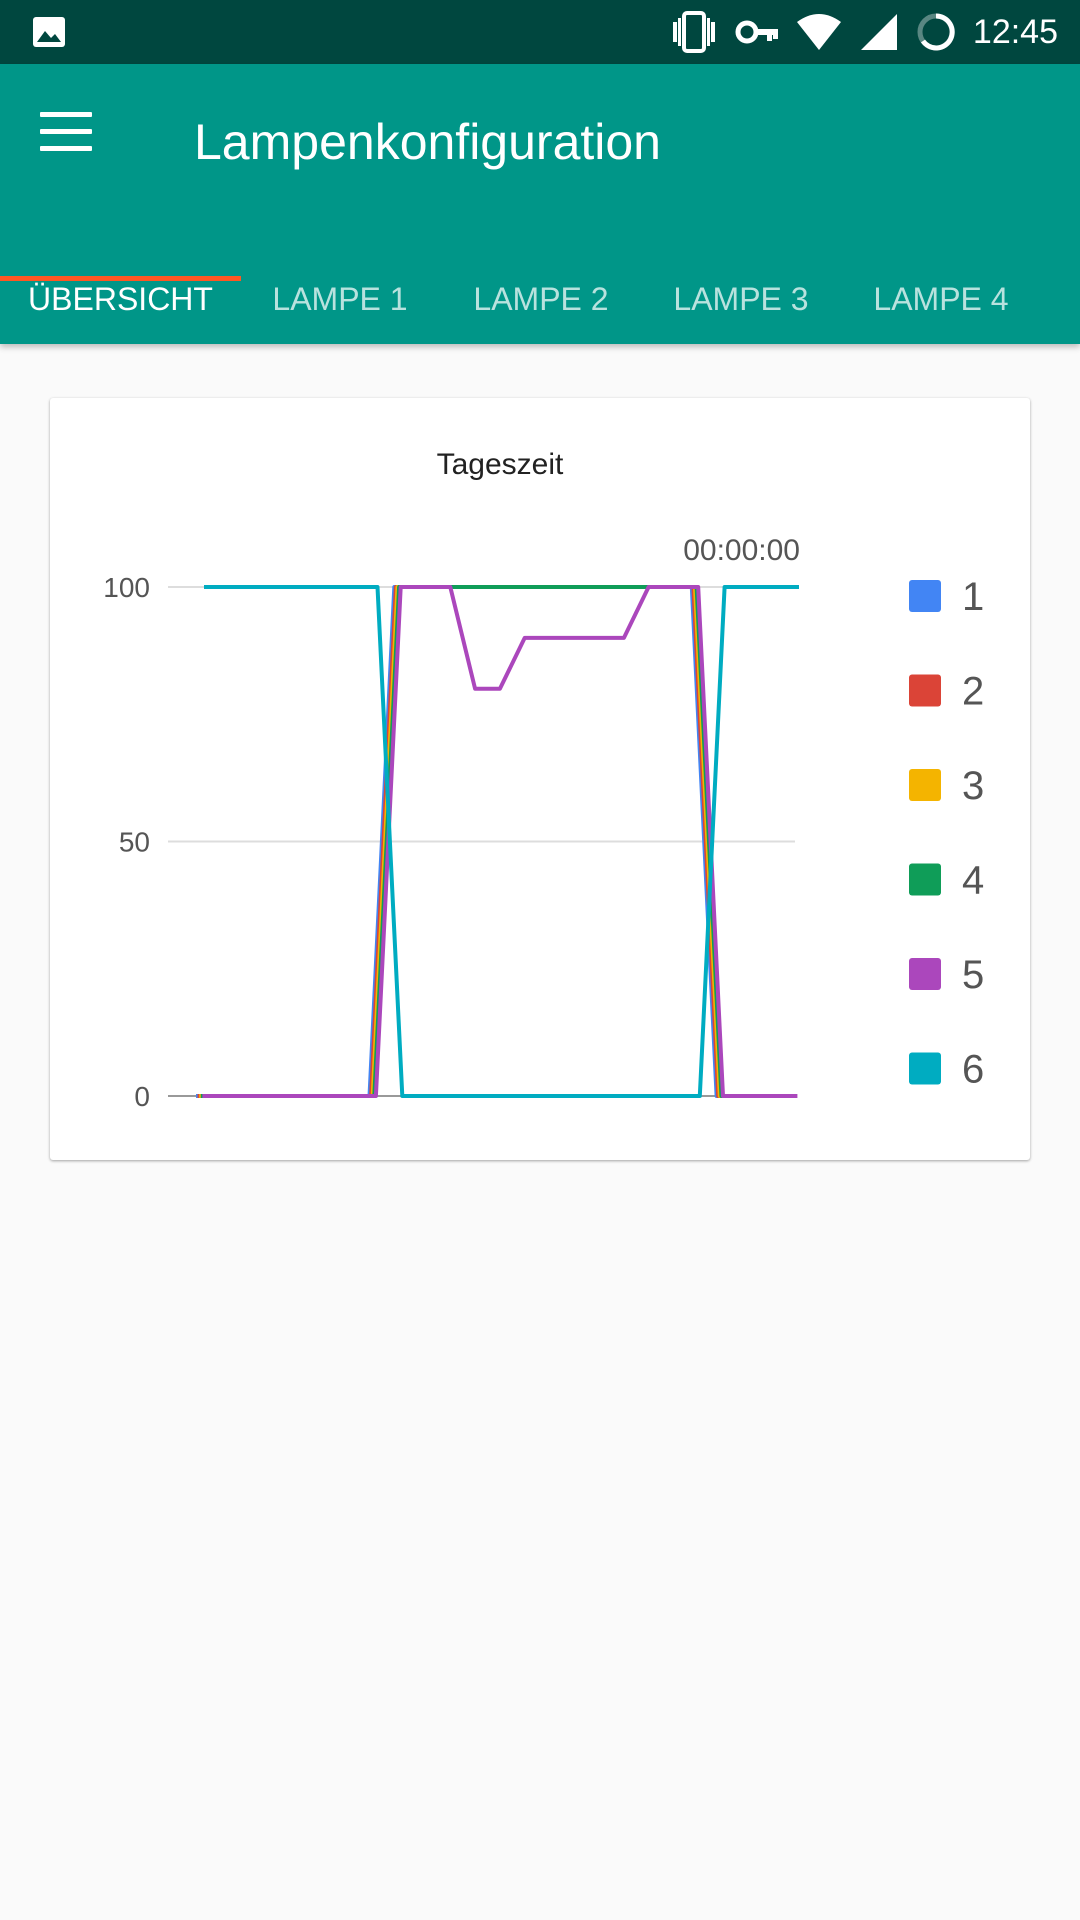  Describe the element at coordinates (973, 786) in the screenshot. I see `legend-label: 3` at that location.